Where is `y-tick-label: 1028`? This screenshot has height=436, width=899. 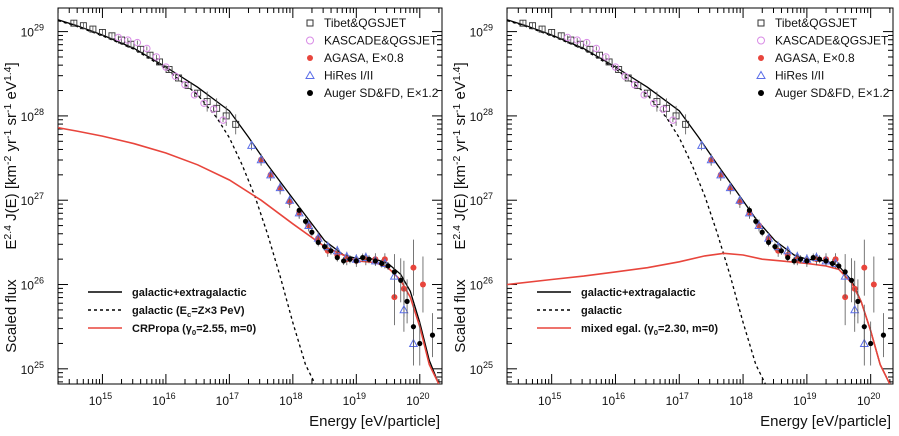
y-tick-label: 1028 is located at coordinates (32, 115).